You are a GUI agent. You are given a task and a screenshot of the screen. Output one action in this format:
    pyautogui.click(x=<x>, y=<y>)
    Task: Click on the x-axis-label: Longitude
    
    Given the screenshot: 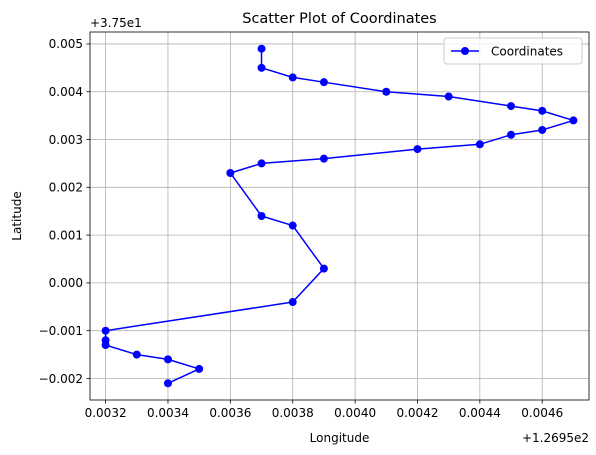 What is the action you would take?
    pyautogui.click(x=340, y=438)
    